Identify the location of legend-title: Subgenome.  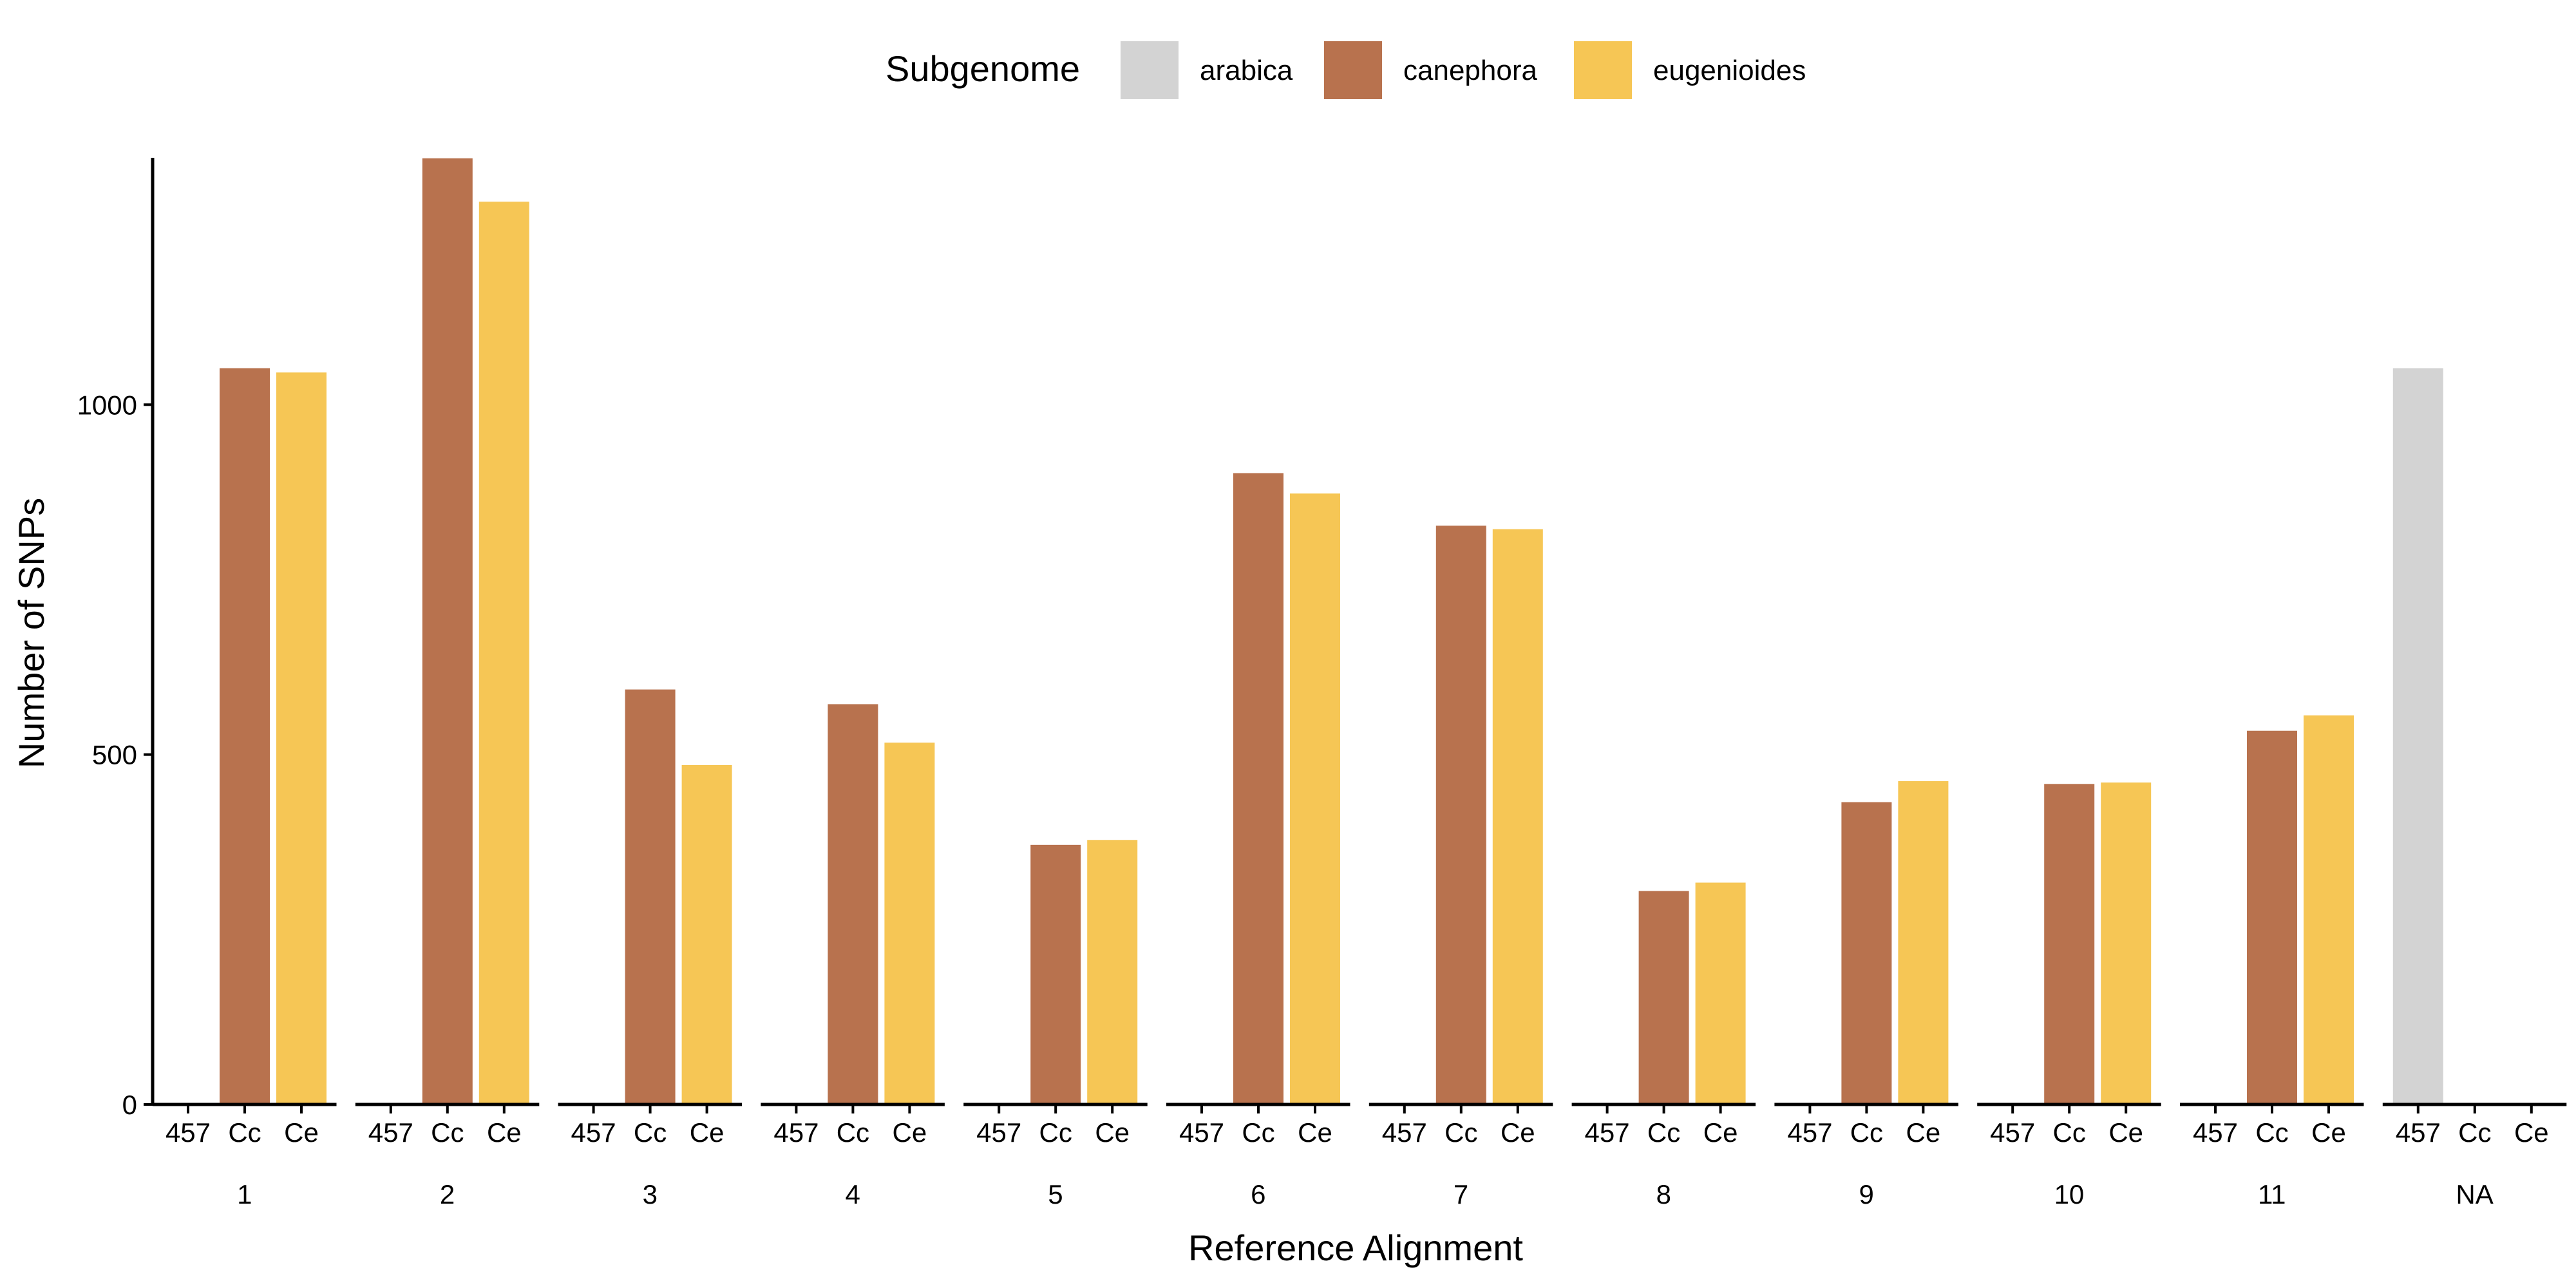
(983, 68).